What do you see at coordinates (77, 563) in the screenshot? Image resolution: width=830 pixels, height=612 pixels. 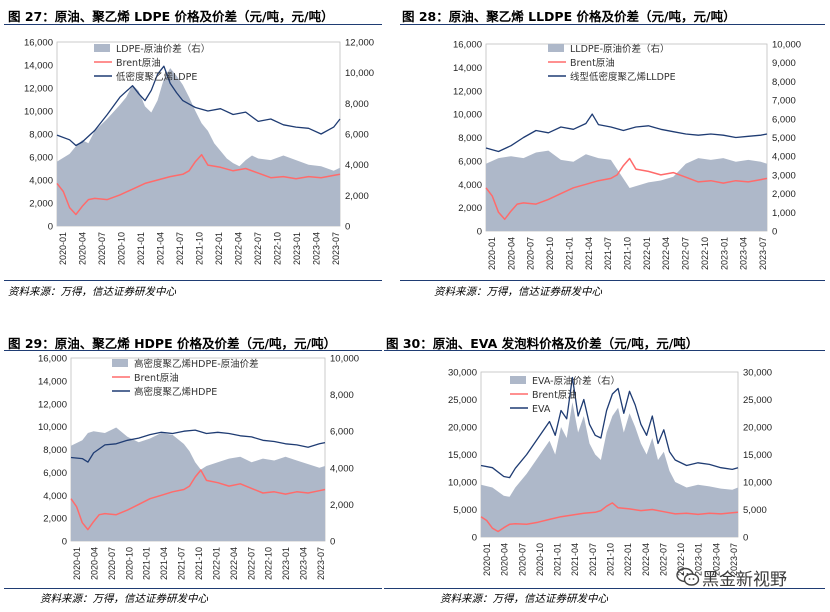 I see `x-tick-label: 2020-01` at bounding box center [77, 563].